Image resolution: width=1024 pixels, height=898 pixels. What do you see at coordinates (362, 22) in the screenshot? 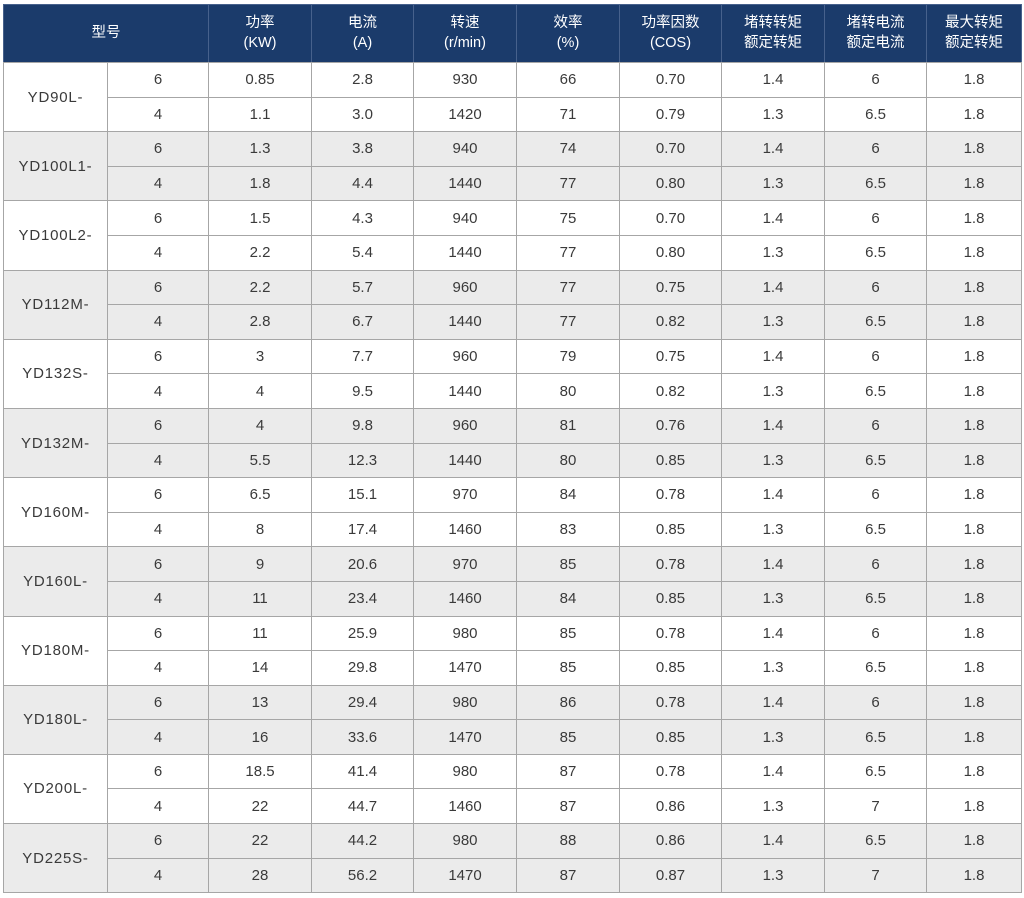
I see `header-label: 电流` at bounding box center [362, 22].